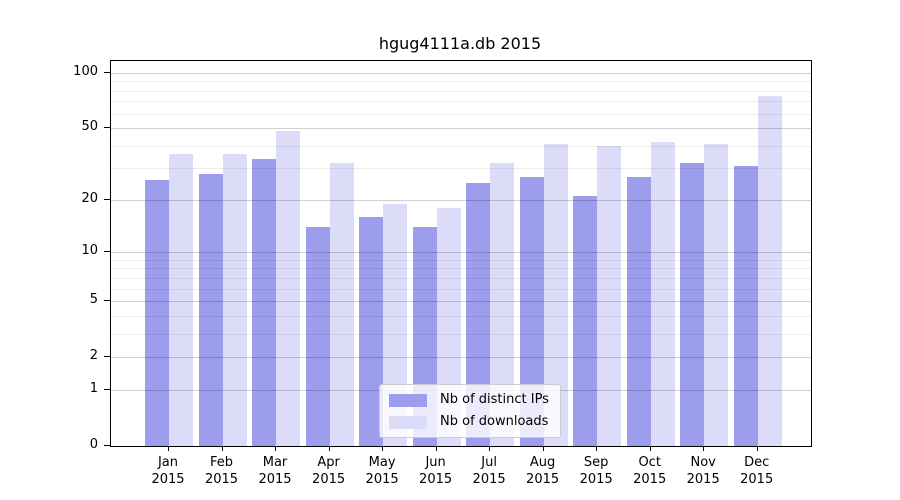 Image resolution: width=900 pixels, height=500 pixels. Describe the element at coordinates (157, 312) in the screenshot. I see `bar-distinct-ips-jan` at that location.